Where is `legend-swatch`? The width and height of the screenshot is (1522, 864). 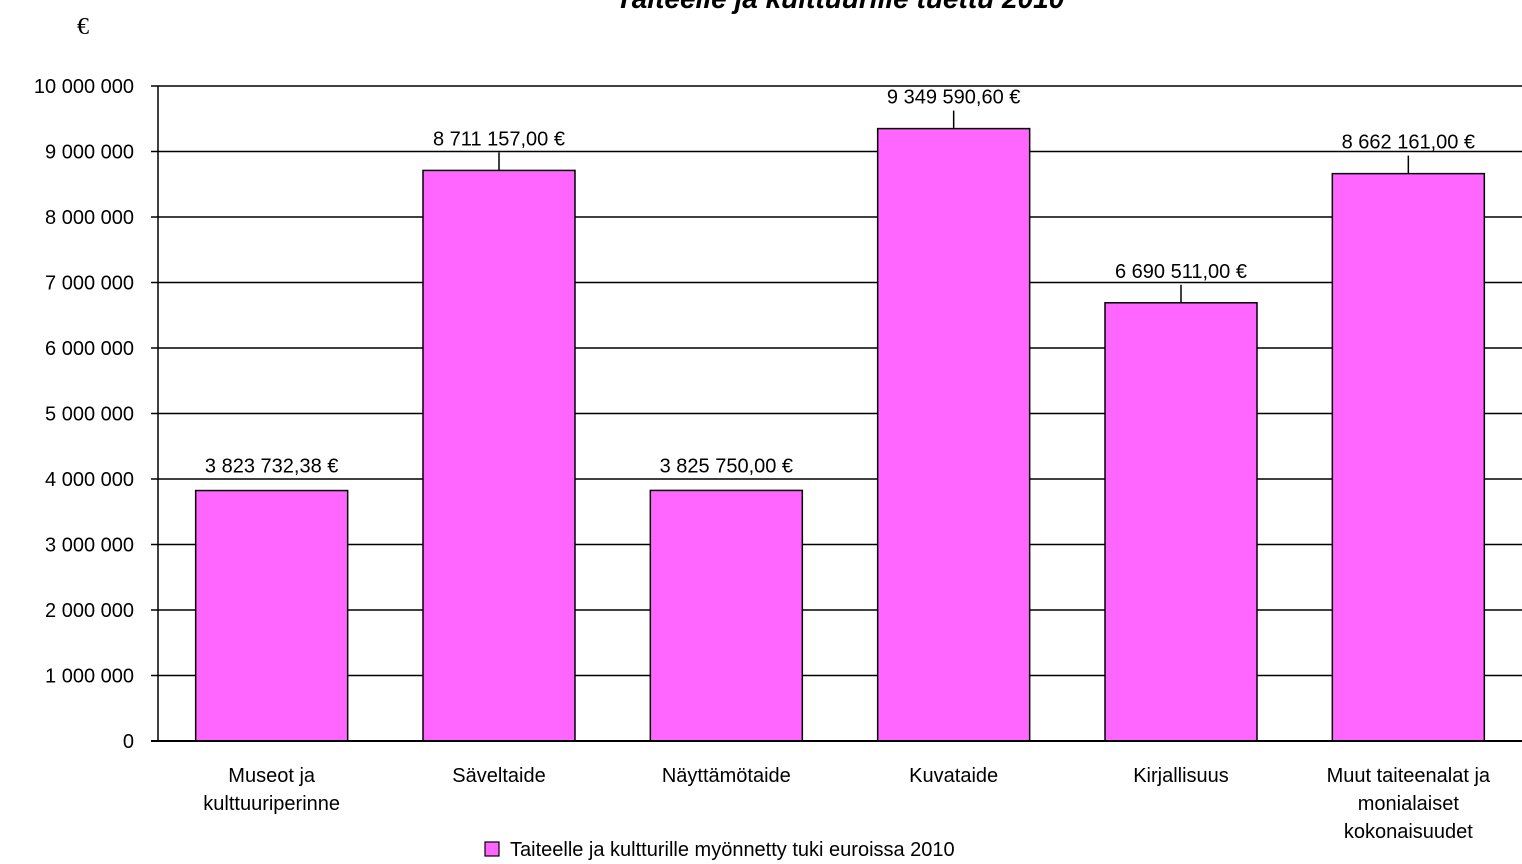 legend-swatch is located at coordinates (492, 849).